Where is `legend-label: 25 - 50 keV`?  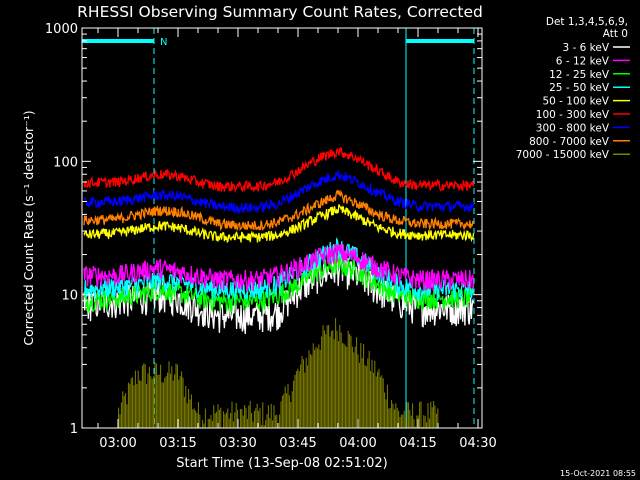 legend-label: 25 - 50 keV is located at coordinates (579, 88).